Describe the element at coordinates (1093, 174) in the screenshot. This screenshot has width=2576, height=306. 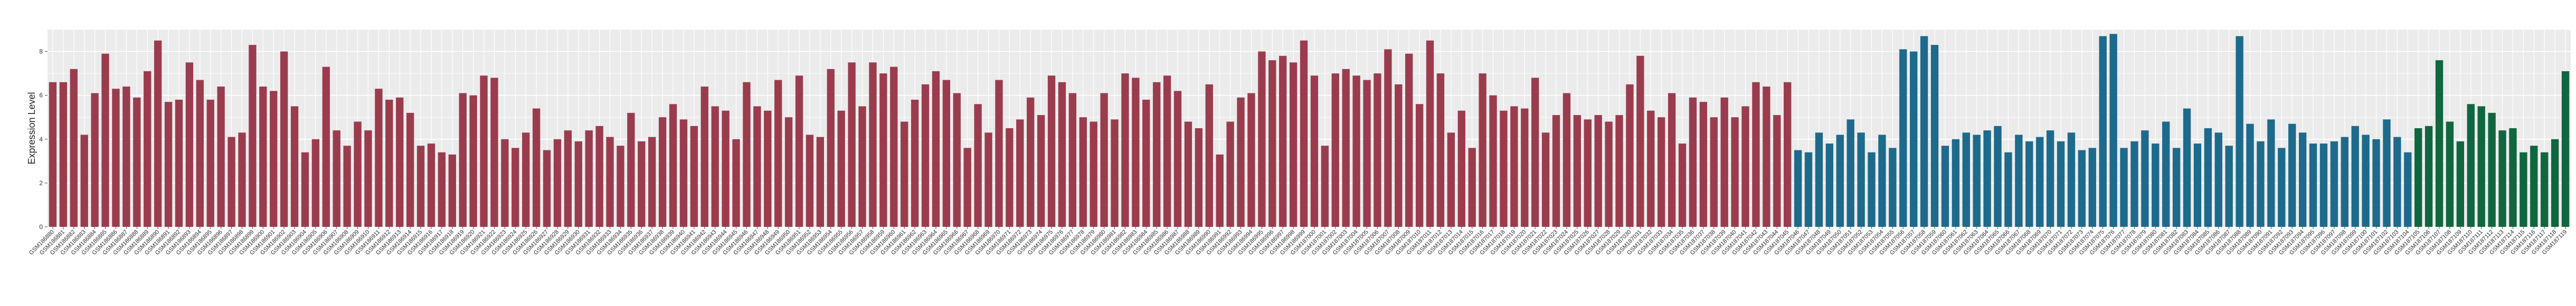
I see `bar-GSM186979` at that location.